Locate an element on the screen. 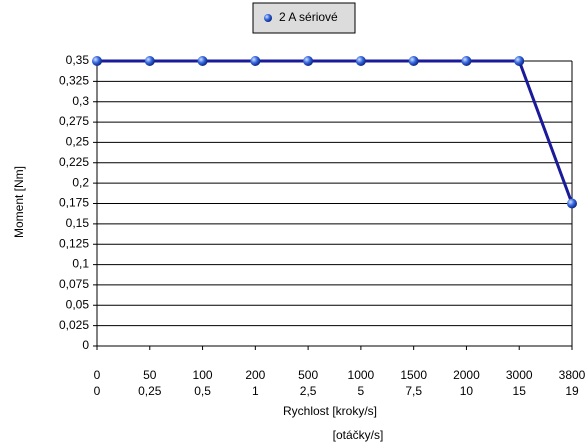 The width and height of the screenshot is (588, 446). x-tick-label: 0,25 is located at coordinates (150, 391).